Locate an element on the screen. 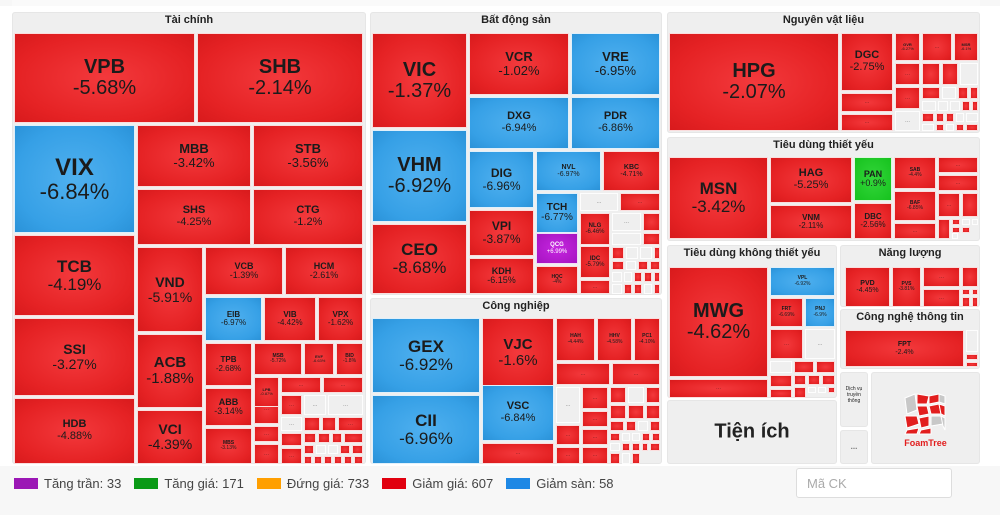 The image size is (1000, 515). treemap-cell-vpi: VPI -3.87% is located at coordinates (501, 233).